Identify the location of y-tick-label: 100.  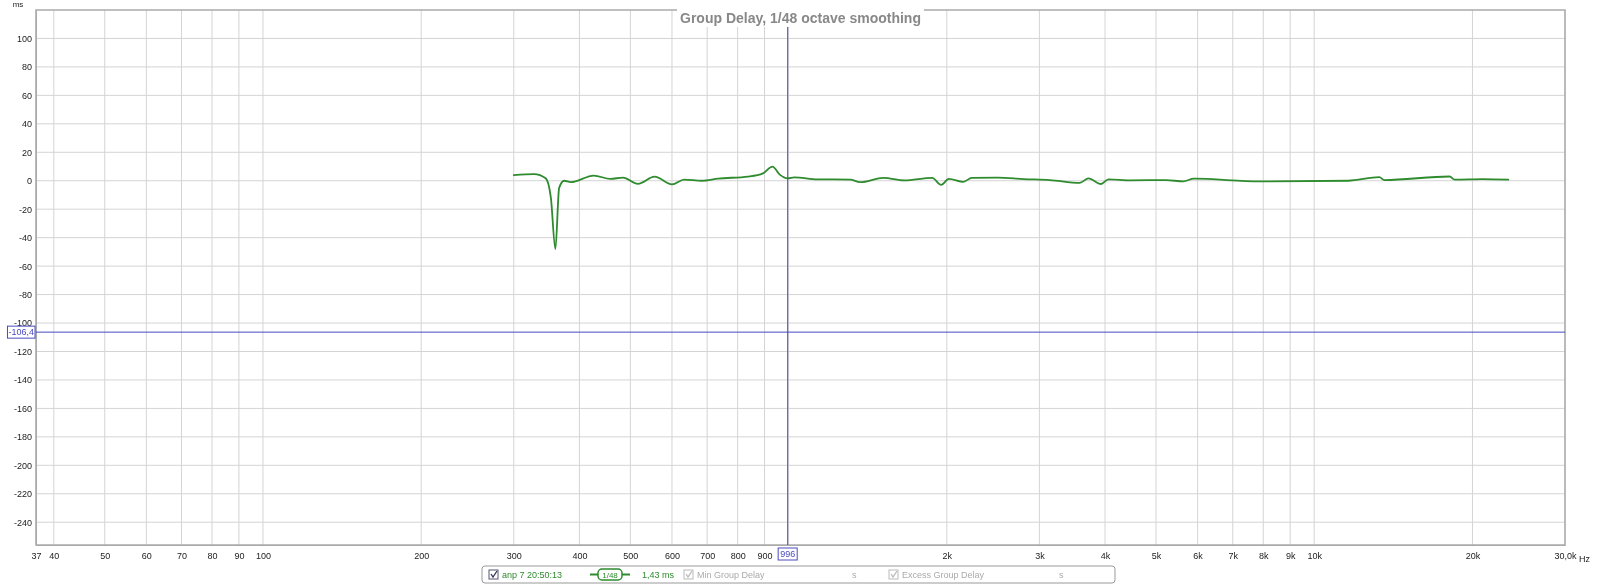
(24, 38).